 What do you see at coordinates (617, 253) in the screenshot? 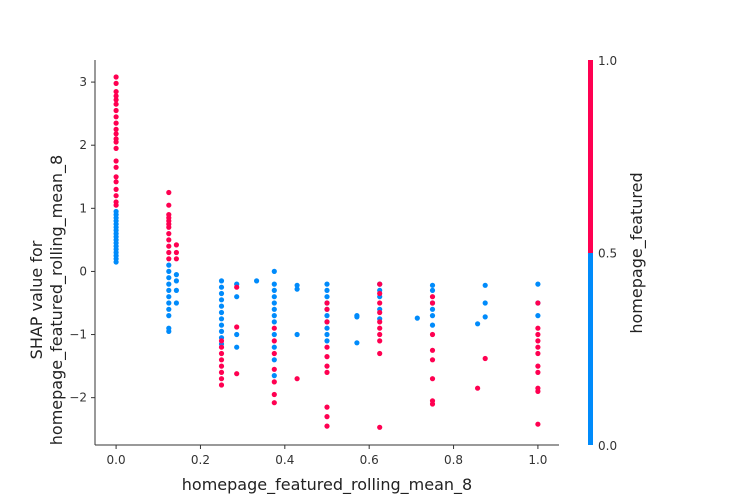
I see `colorbar: 0.0 0.5 1.0 homepage_featured` at bounding box center [617, 253].